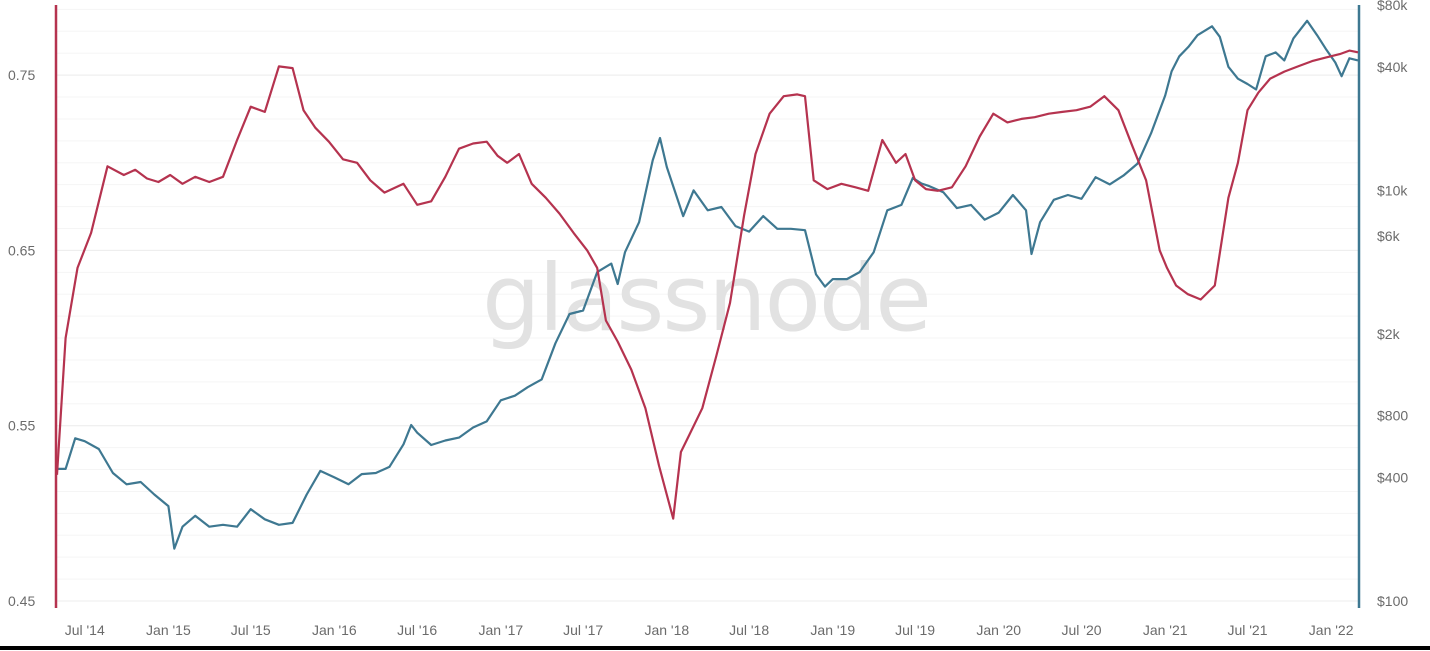 Image resolution: width=1430 pixels, height=651 pixels. I want to click on right-tick-label: $2k, so click(1389, 334).